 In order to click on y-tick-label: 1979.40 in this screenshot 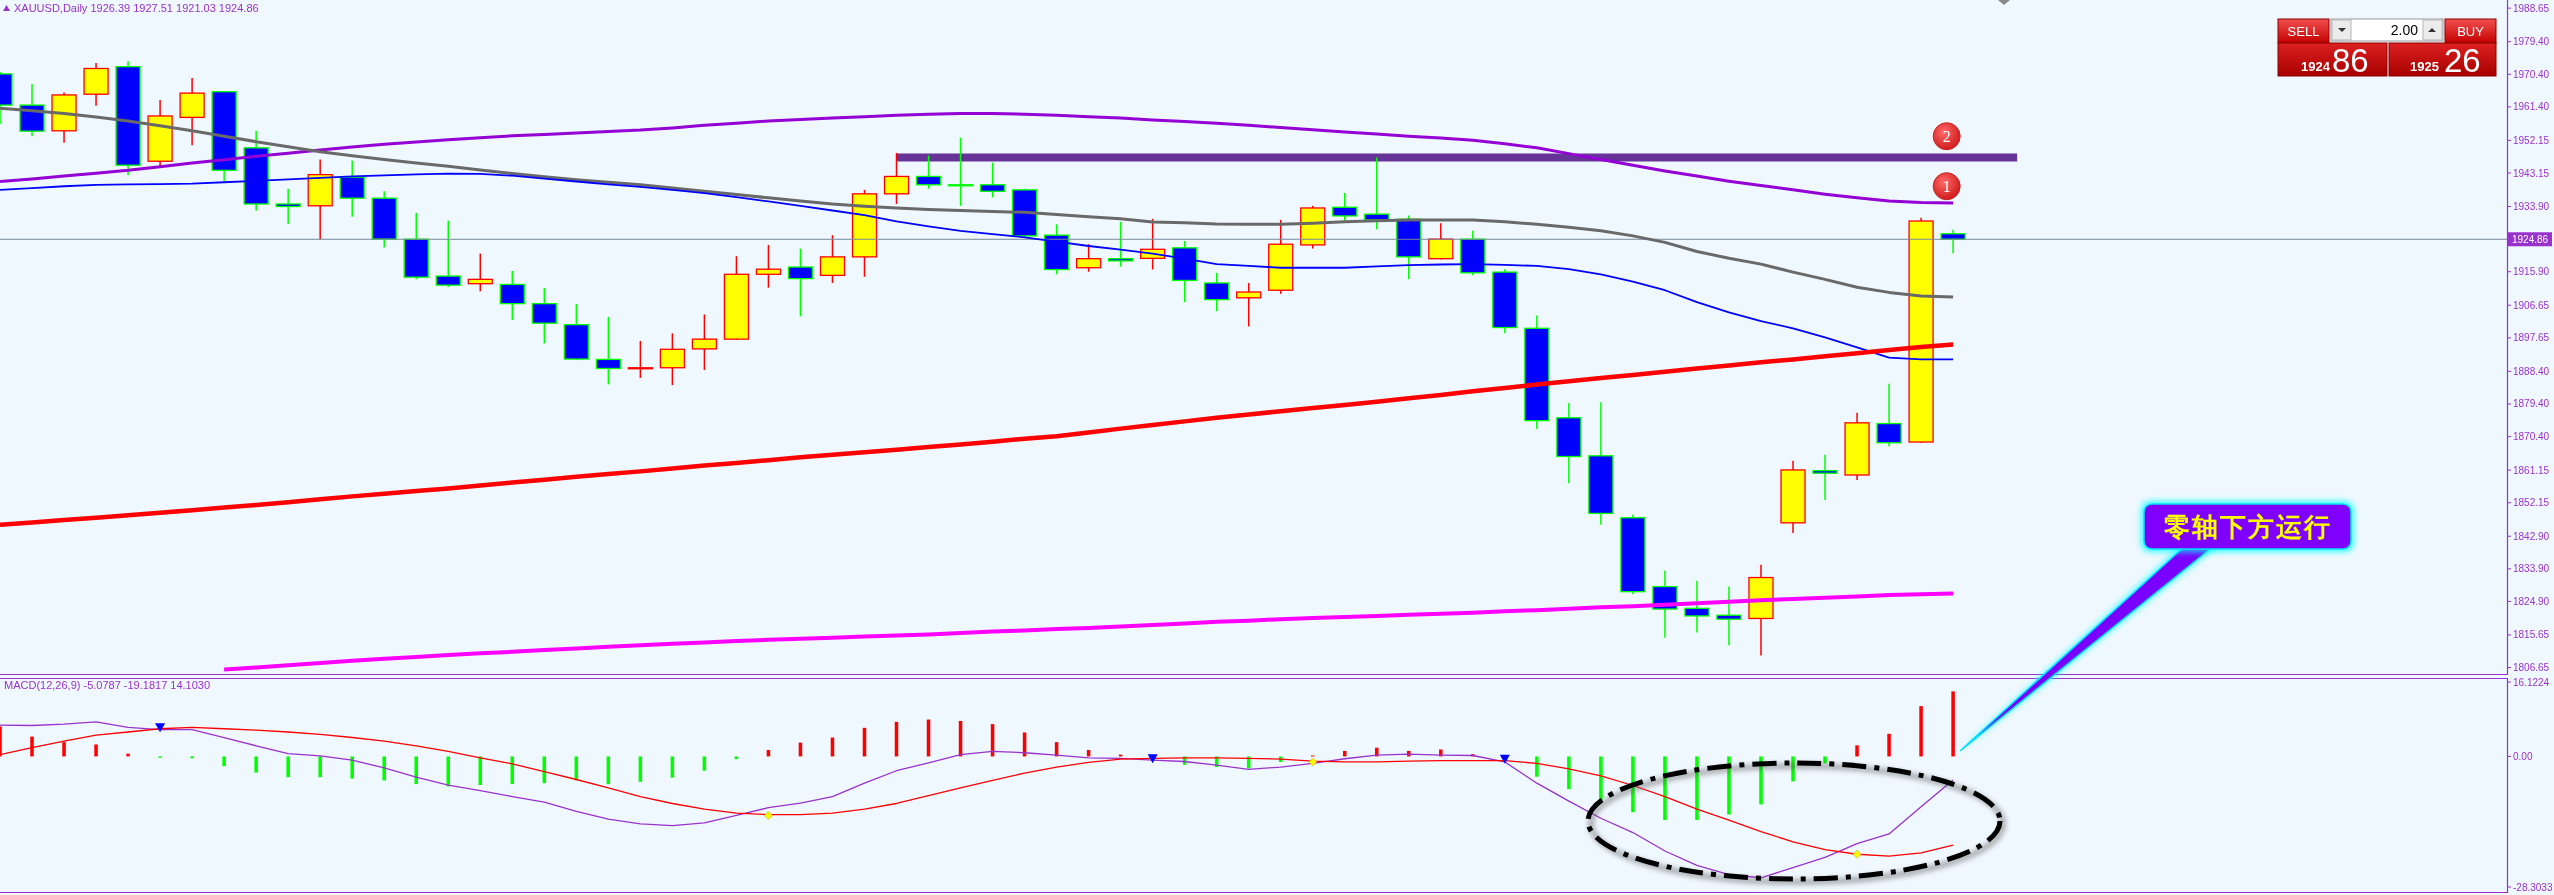, I will do `click(2531, 42)`.